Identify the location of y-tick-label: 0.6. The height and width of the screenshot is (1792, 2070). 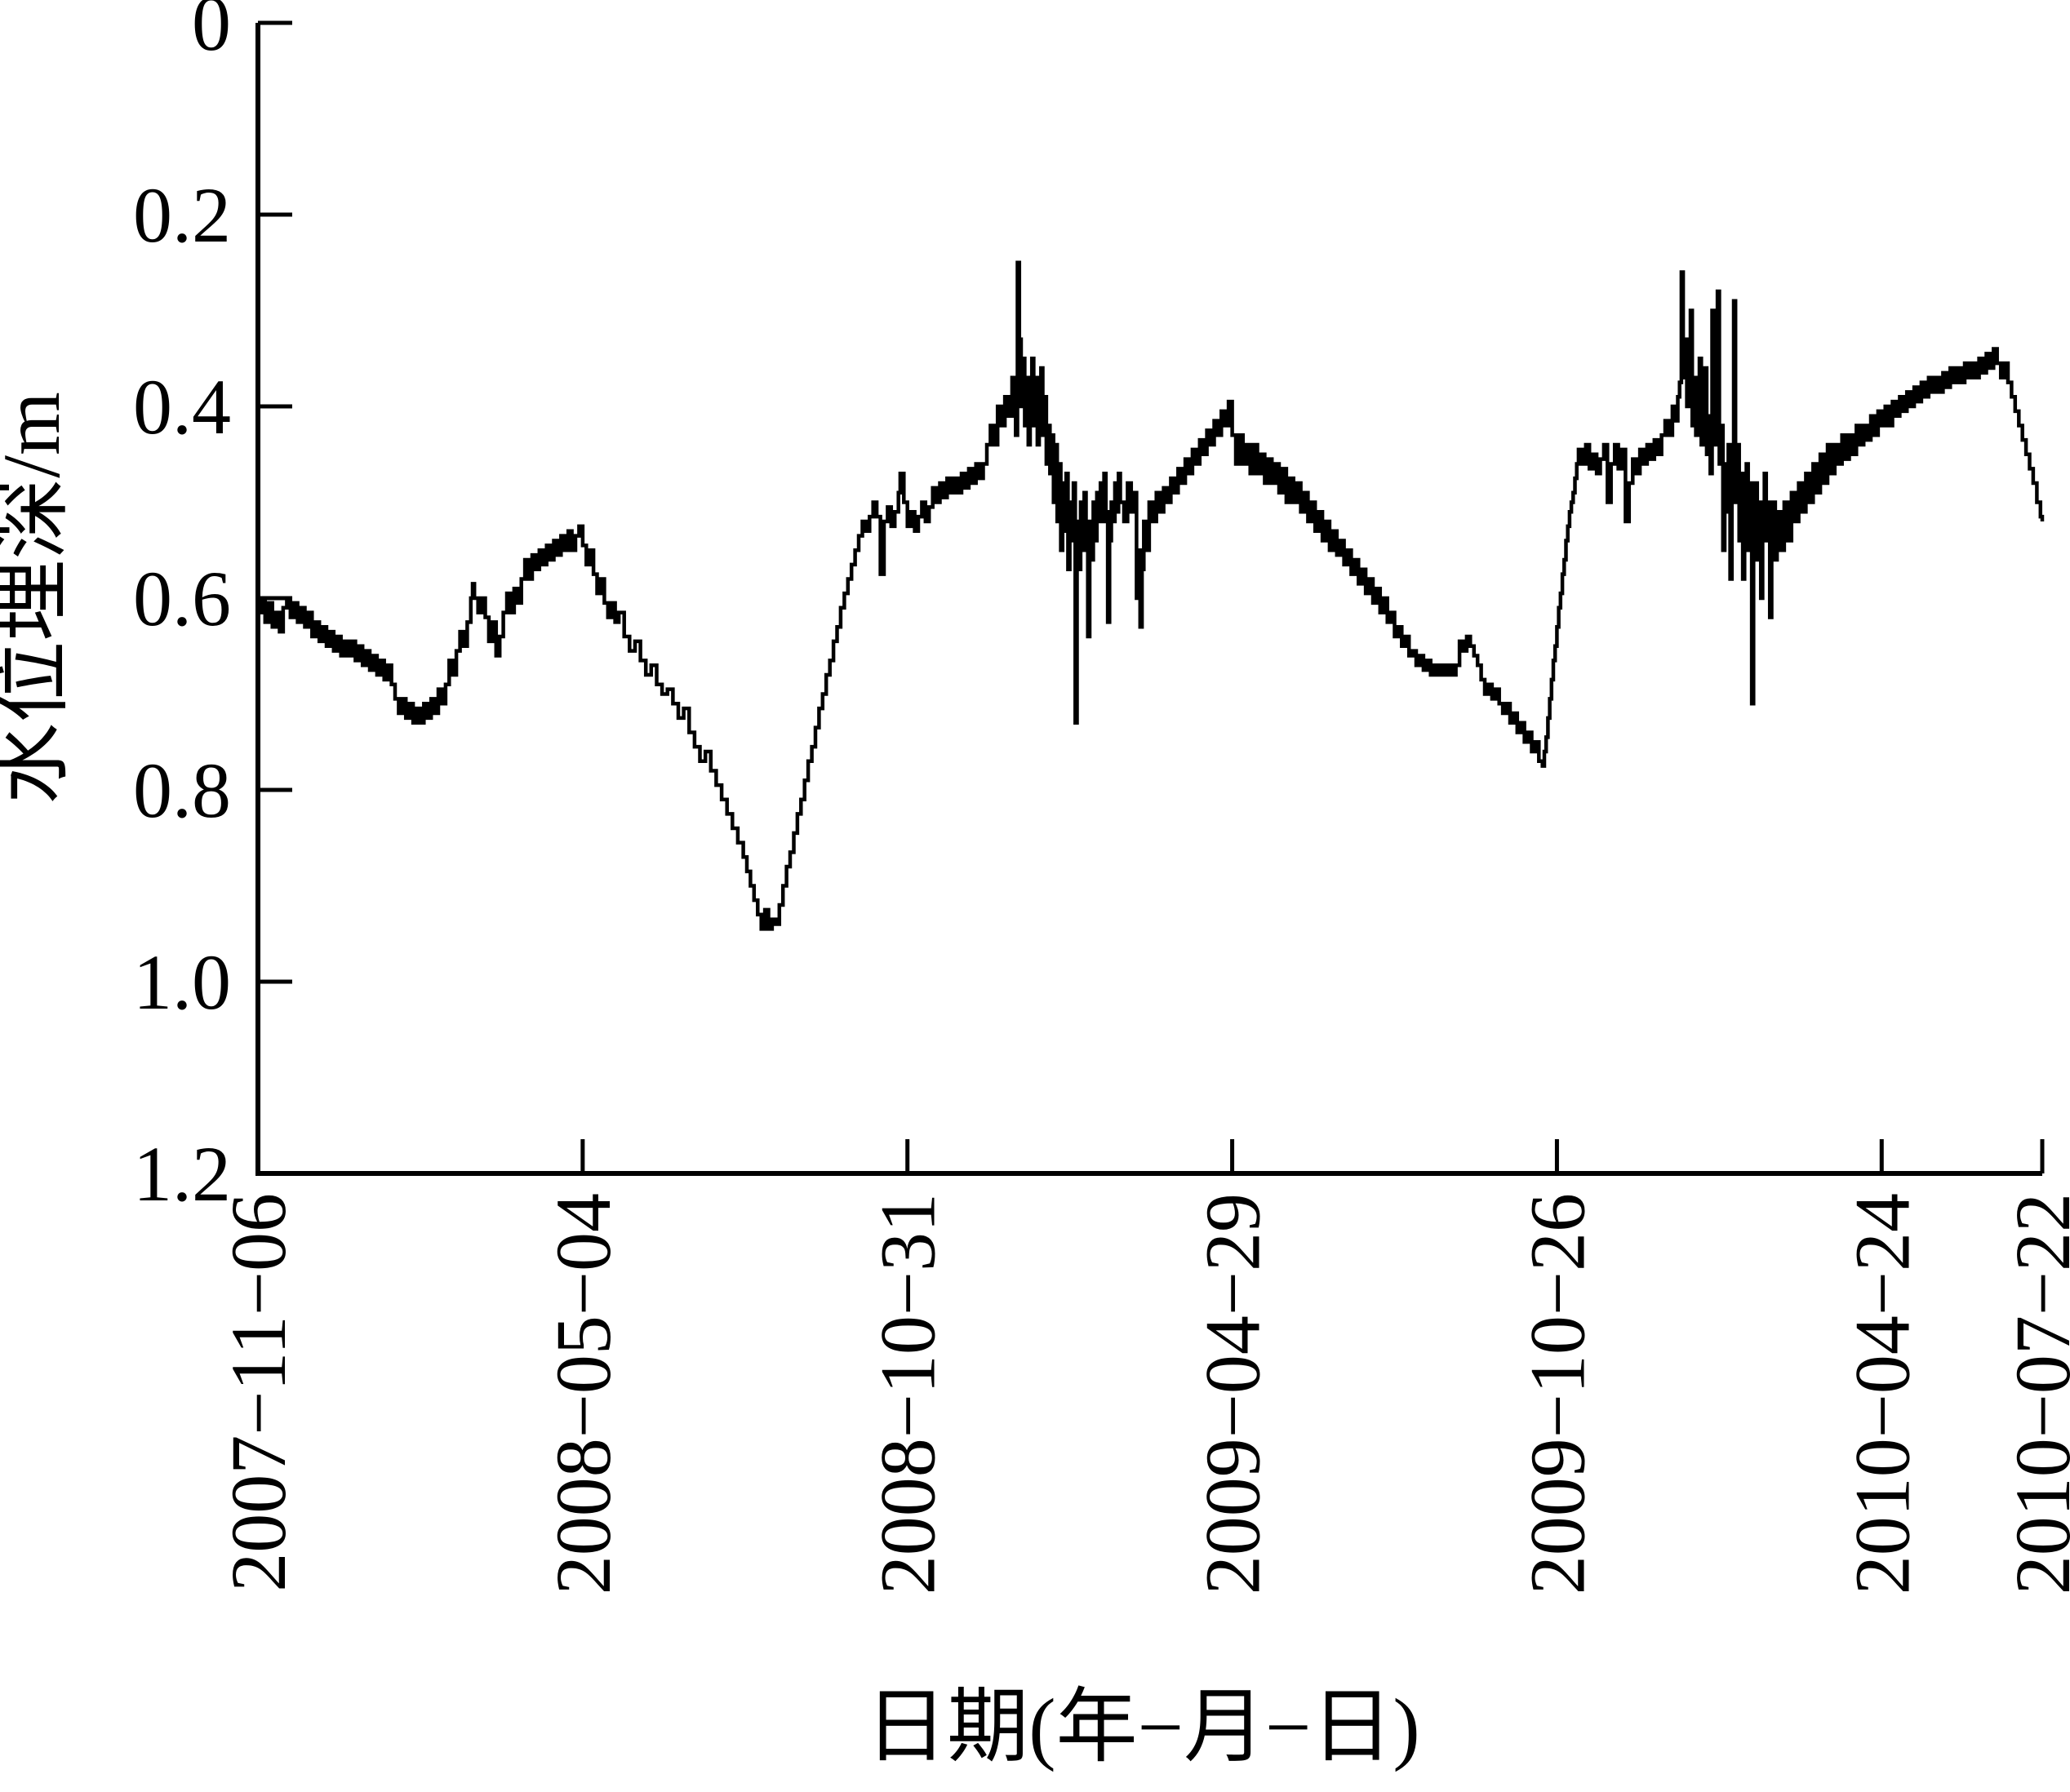
(182, 598).